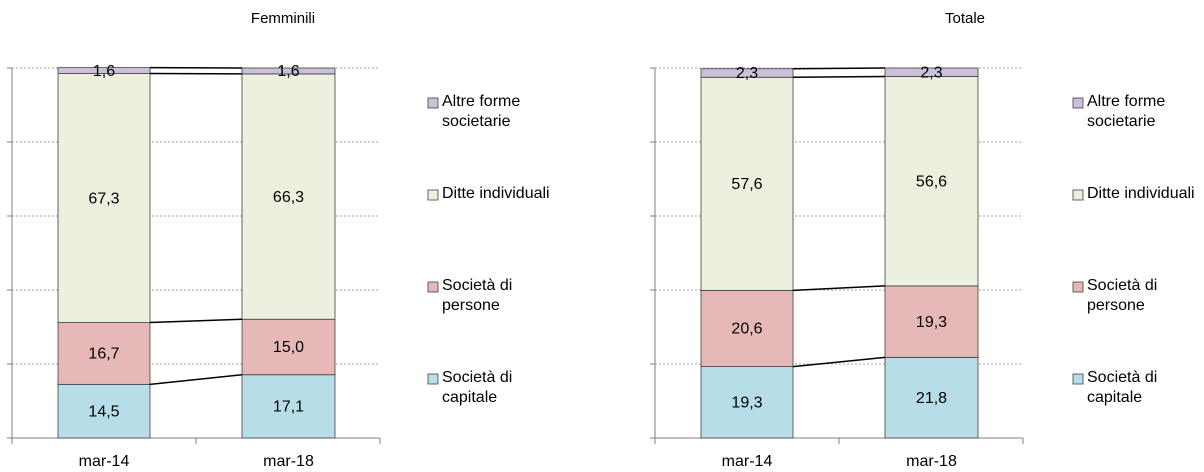 This screenshot has height=472, width=1204. What do you see at coordinates (283, 18) in the screenshot?
I see `chart-title: Femminili` at bounding box center [283, 18].